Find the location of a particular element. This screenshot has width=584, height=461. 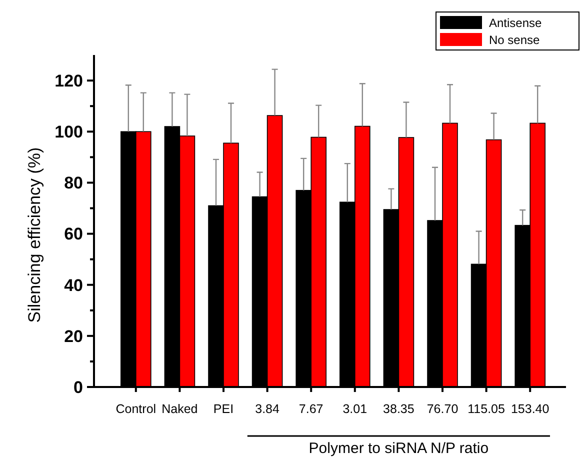

y-tick-label: 60 is located at coordinates (73, 234).